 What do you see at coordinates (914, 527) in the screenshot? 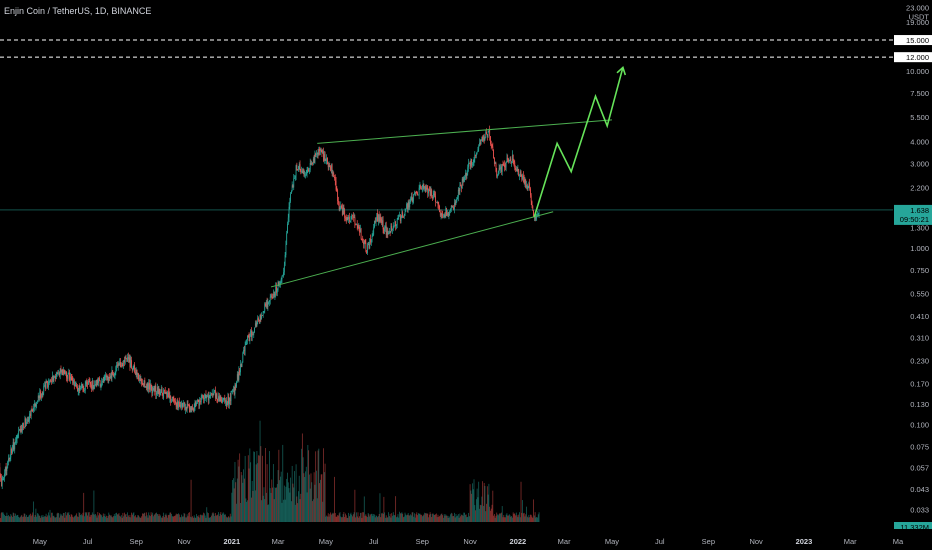
I see `price-tick-label: 11.332M` at bounding box center [914, 527].